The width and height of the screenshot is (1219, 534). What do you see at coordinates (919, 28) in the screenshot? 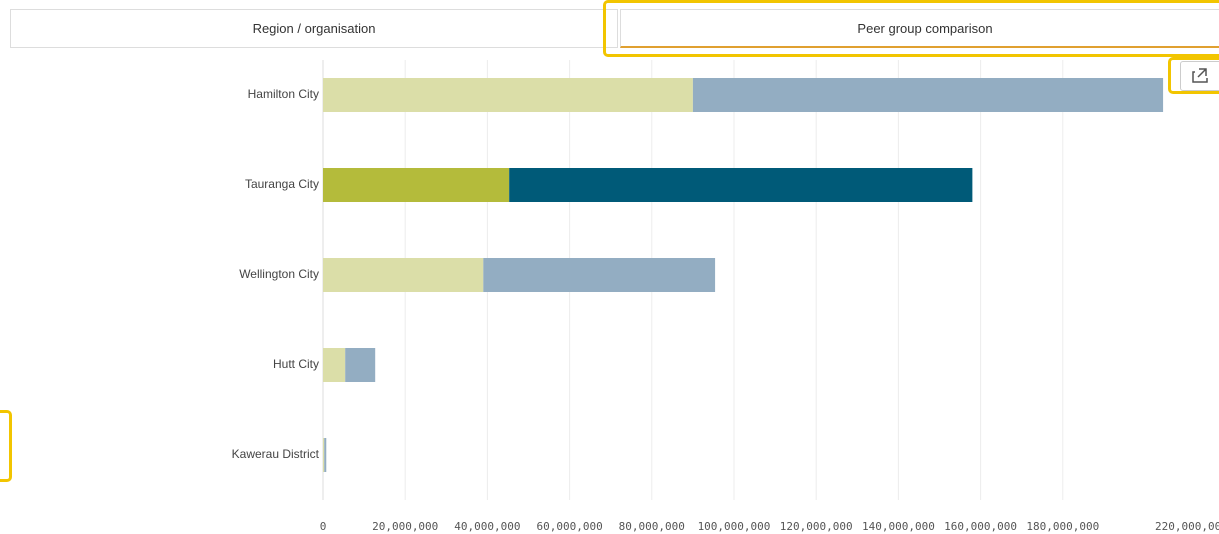
I see `tab-active: Peer group comparison` at bounding box center [919, 28].